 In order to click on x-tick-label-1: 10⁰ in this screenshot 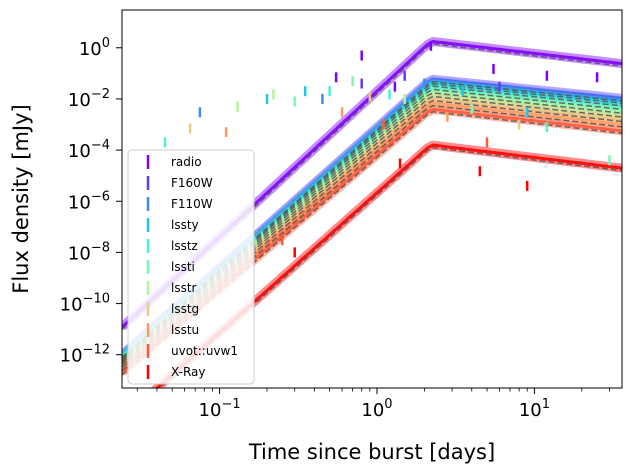, I will do `click(376, 409)`.